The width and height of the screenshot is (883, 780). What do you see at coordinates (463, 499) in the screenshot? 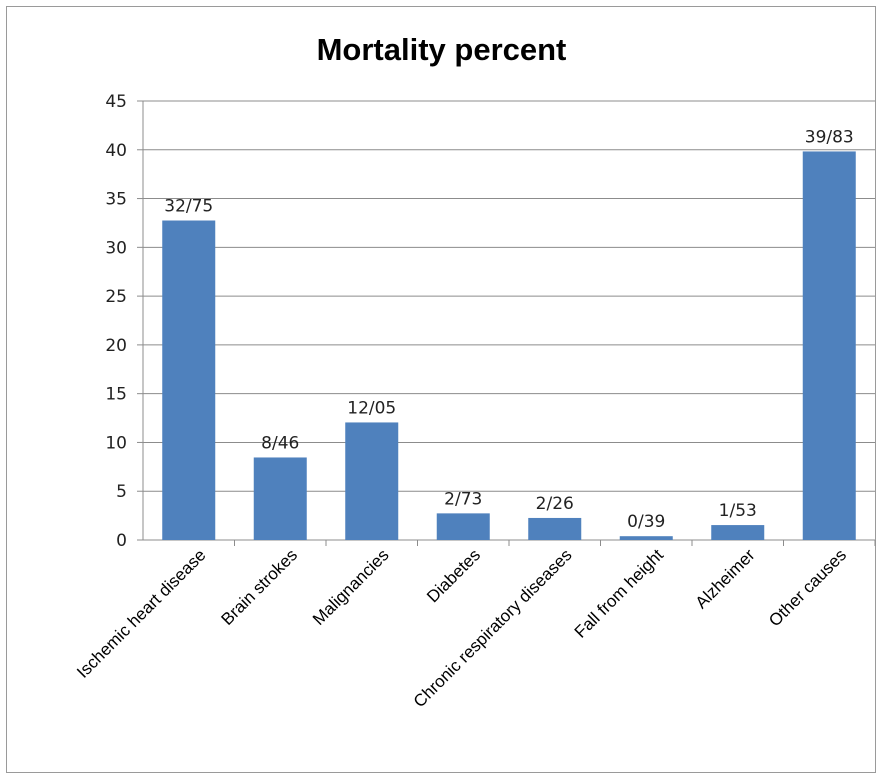
I see `data-label: 2/73` at bounding box center [463, 499].